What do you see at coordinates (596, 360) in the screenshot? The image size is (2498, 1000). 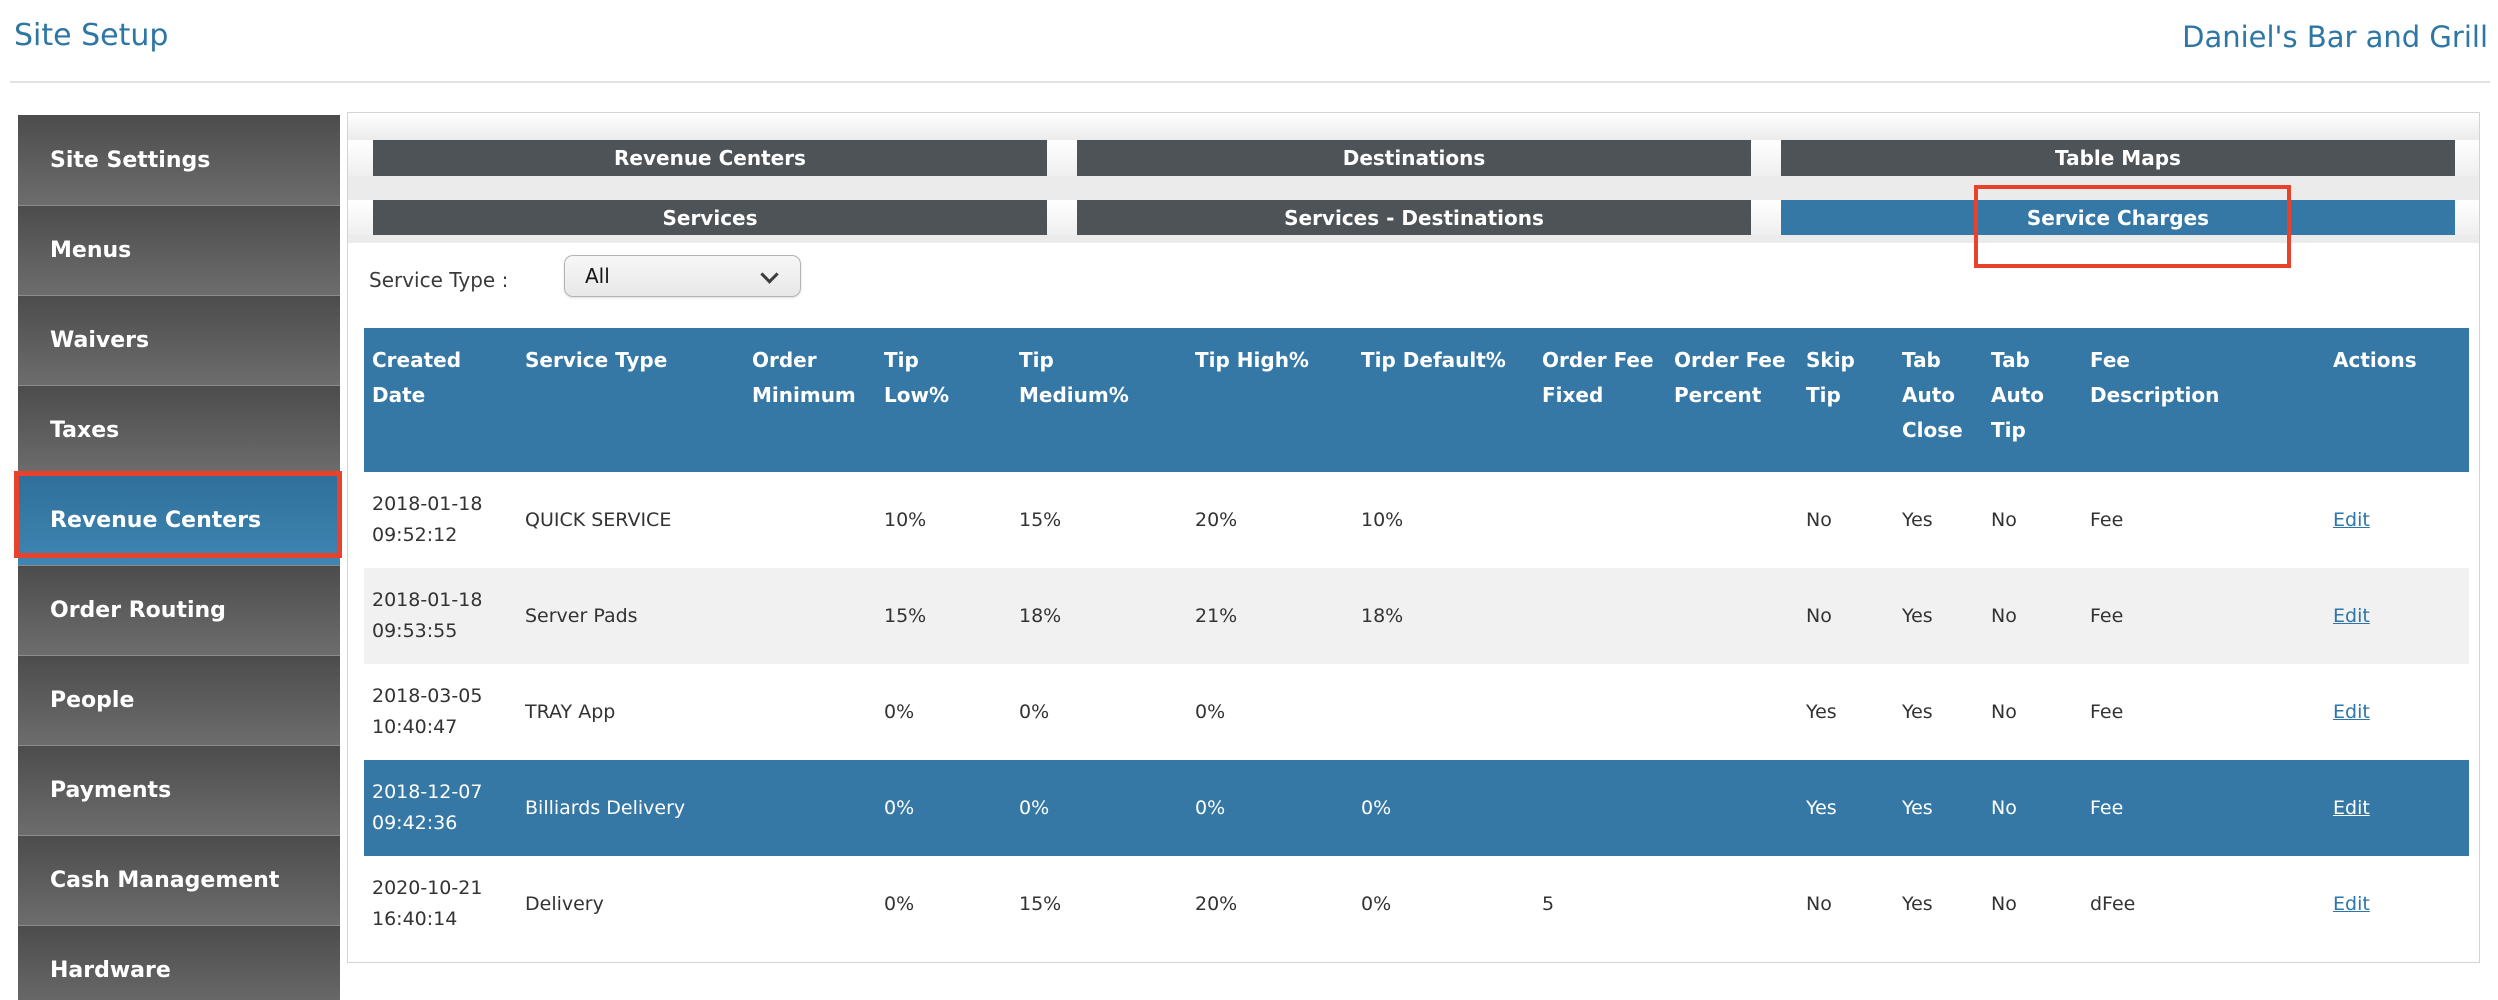 I see `column-header-service-type: Service Type` at bounding box center [596, 360].